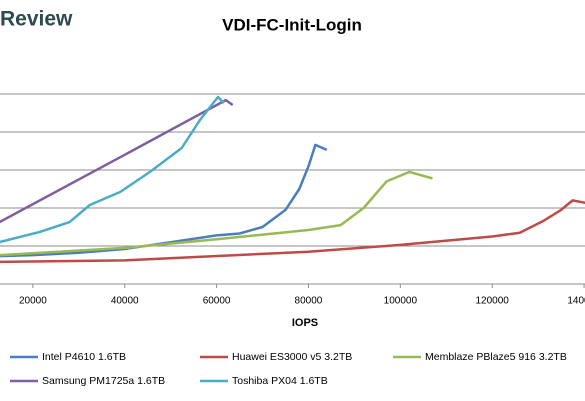  I want to click on x-tick-label: 20000, so click(33, 301).